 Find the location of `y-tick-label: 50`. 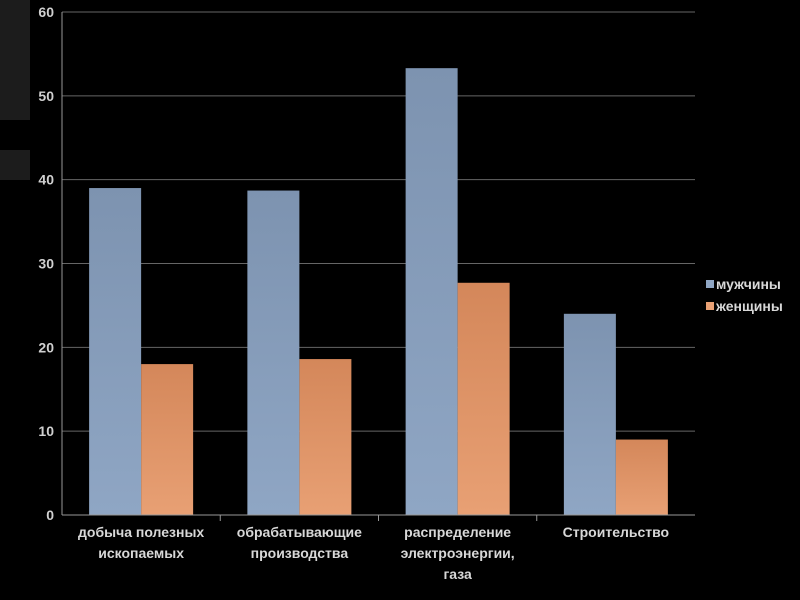

y-tick-label: 50 is located at coordinates (46, 96).